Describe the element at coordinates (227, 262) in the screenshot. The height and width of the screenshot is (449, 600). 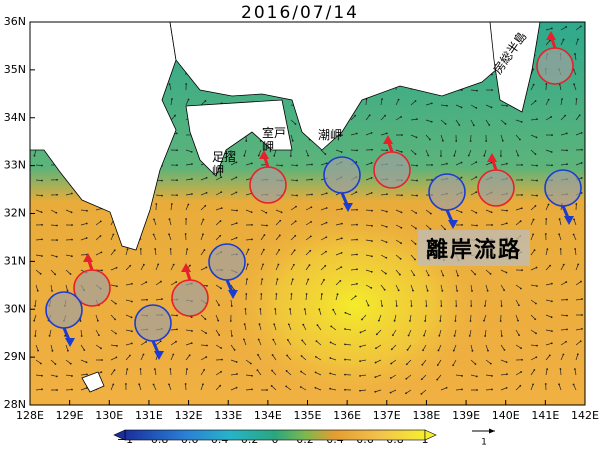
I see `eddy-circle` at that location.